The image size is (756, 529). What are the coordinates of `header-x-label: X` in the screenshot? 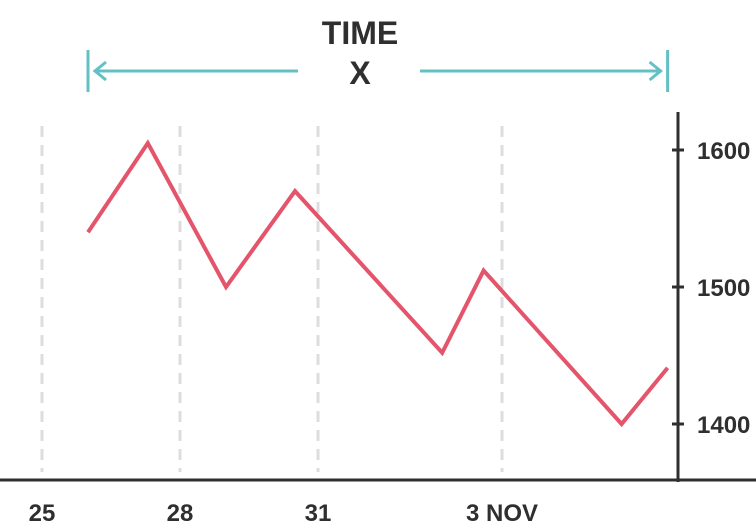 It's located at (360, 73).